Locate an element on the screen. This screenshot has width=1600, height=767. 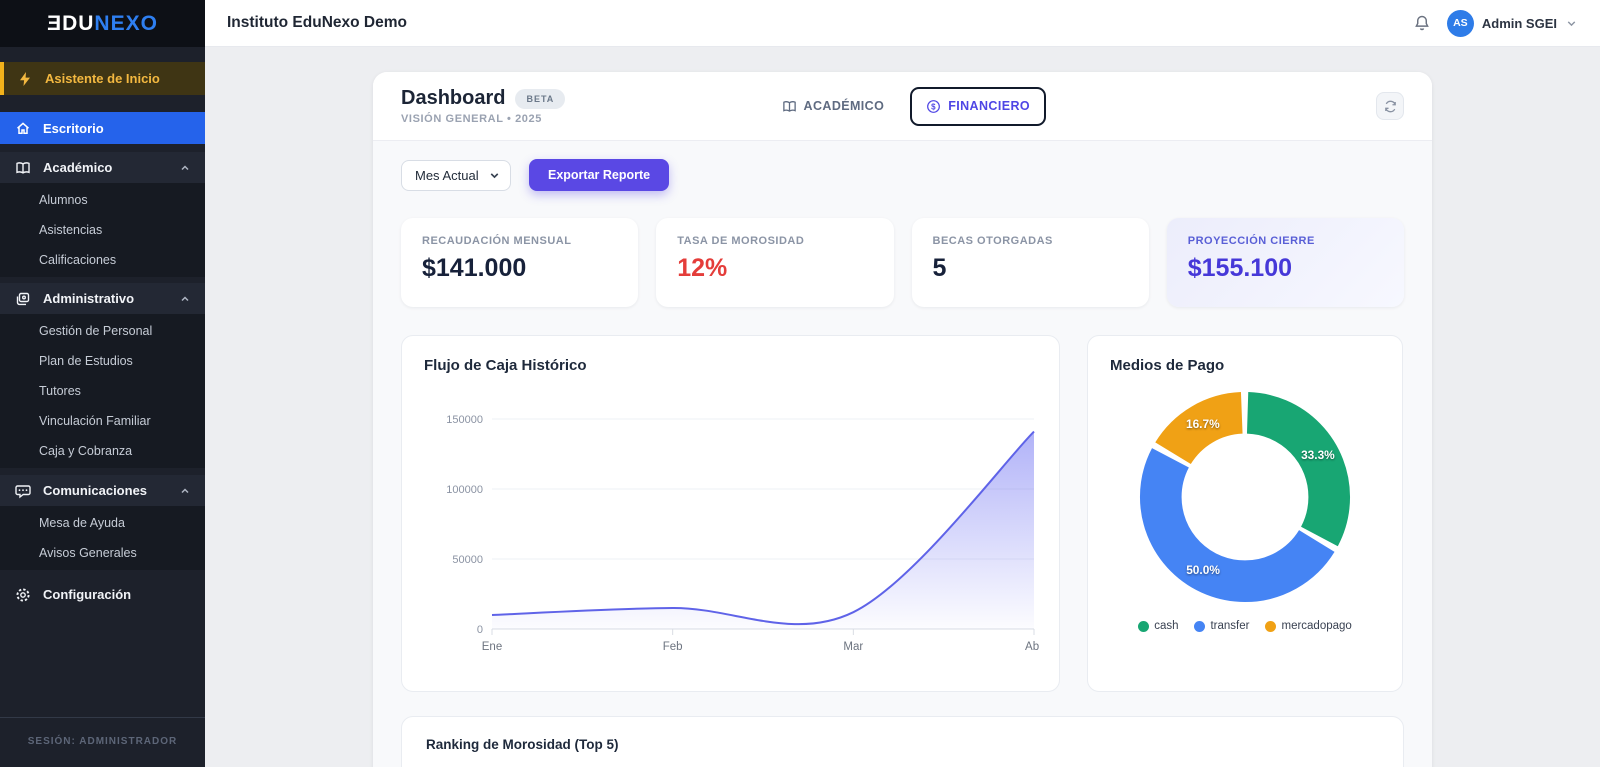
sidebar-item-escritorio: Escritorio is located at coordinates (102, 128).